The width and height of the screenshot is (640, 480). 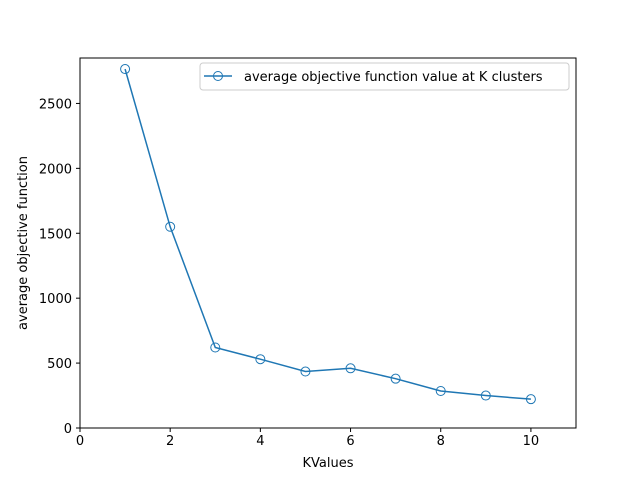 What do you see at coordinates (531, 441) in the screenshot?
I see `x-tick-label: 10` at bounding box center [531, 441].